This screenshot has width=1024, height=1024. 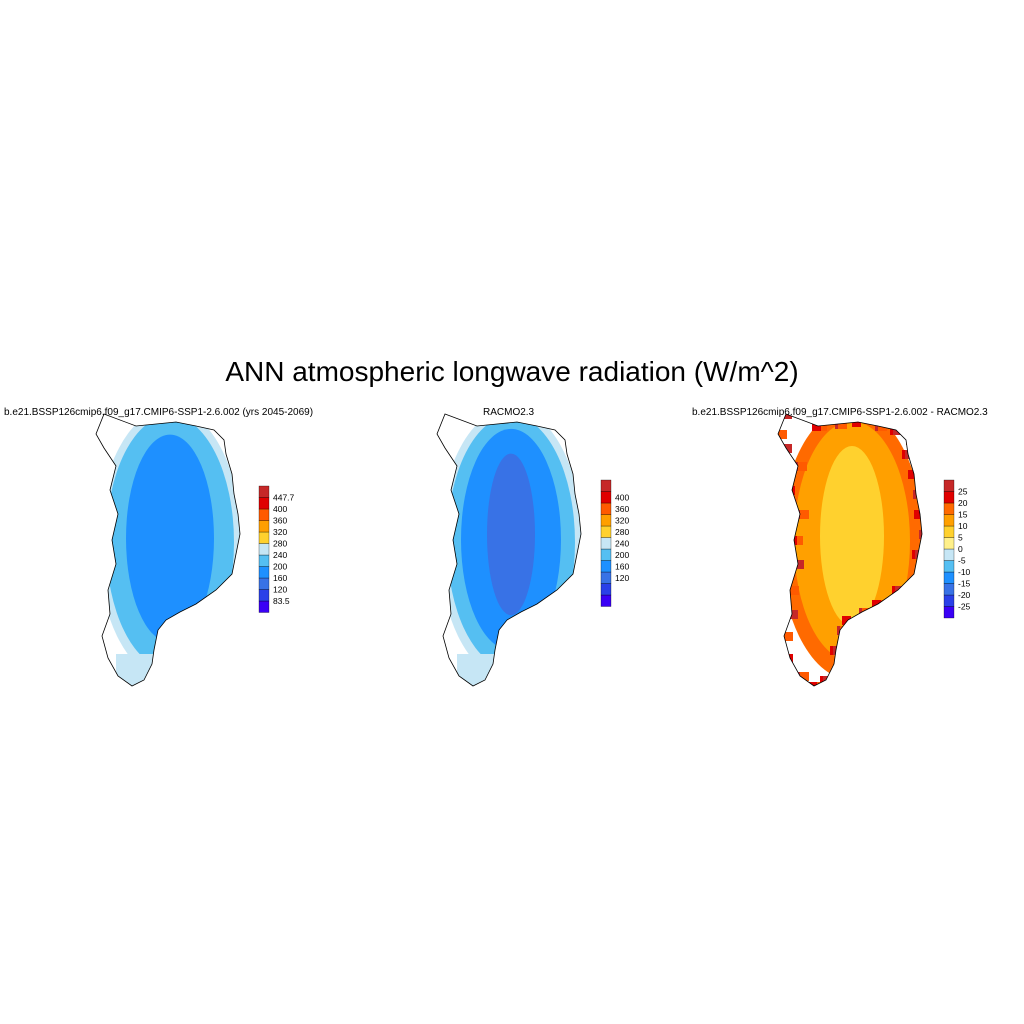 I want to click on colorbar-tick-label: -20, so click(x=964, y=595).